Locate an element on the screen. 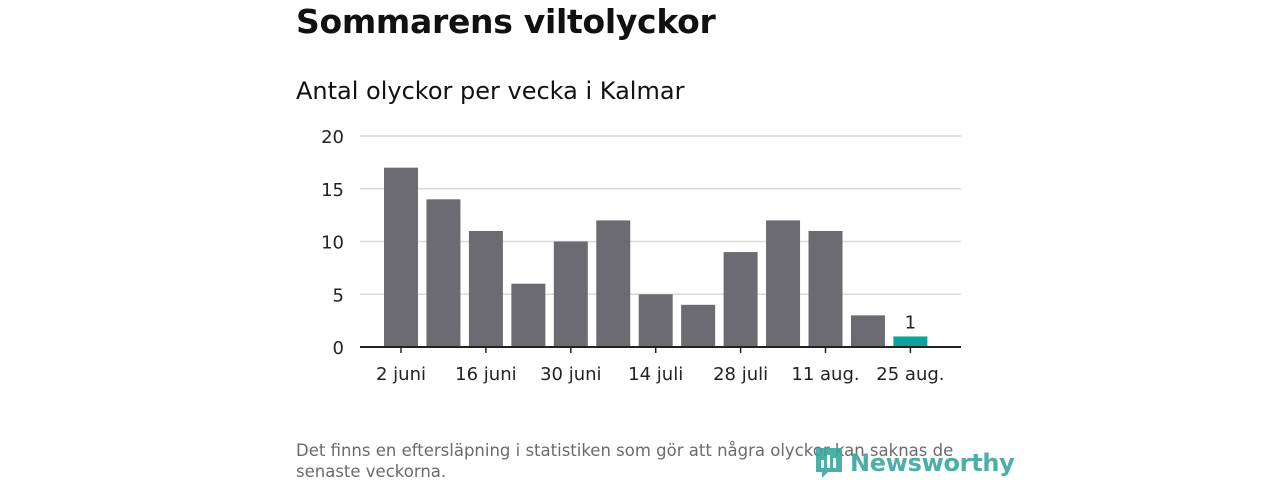 Image resolution: width=1280 pixels, height=482 pixels. x-tick-label: 2 juni is located at coordinates (401, 374).